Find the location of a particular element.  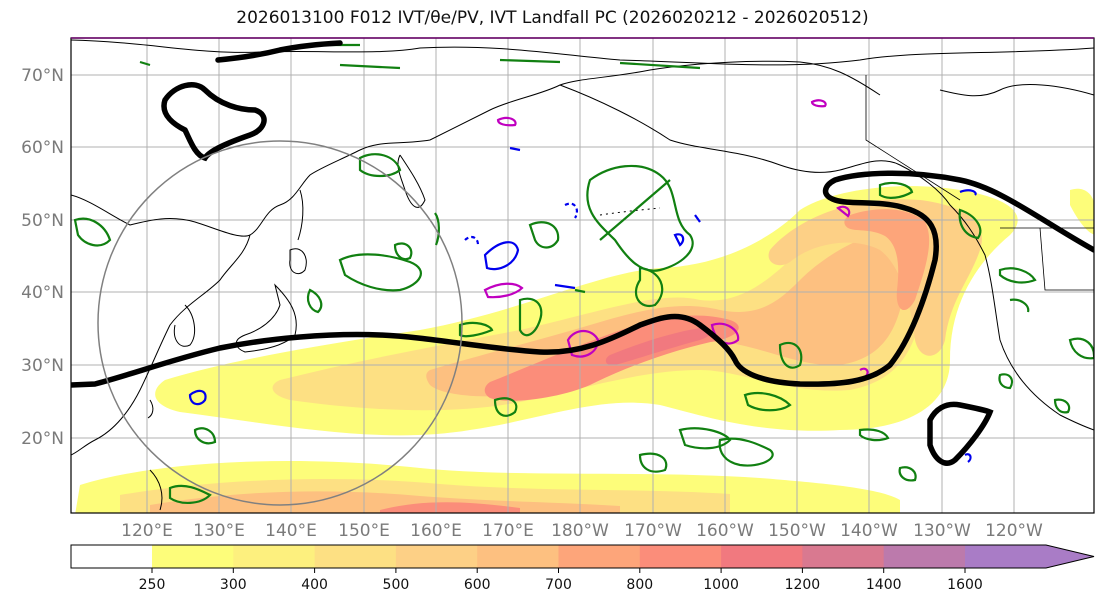

lat-label-40n: 40°N is located at coordinates (42, 293).